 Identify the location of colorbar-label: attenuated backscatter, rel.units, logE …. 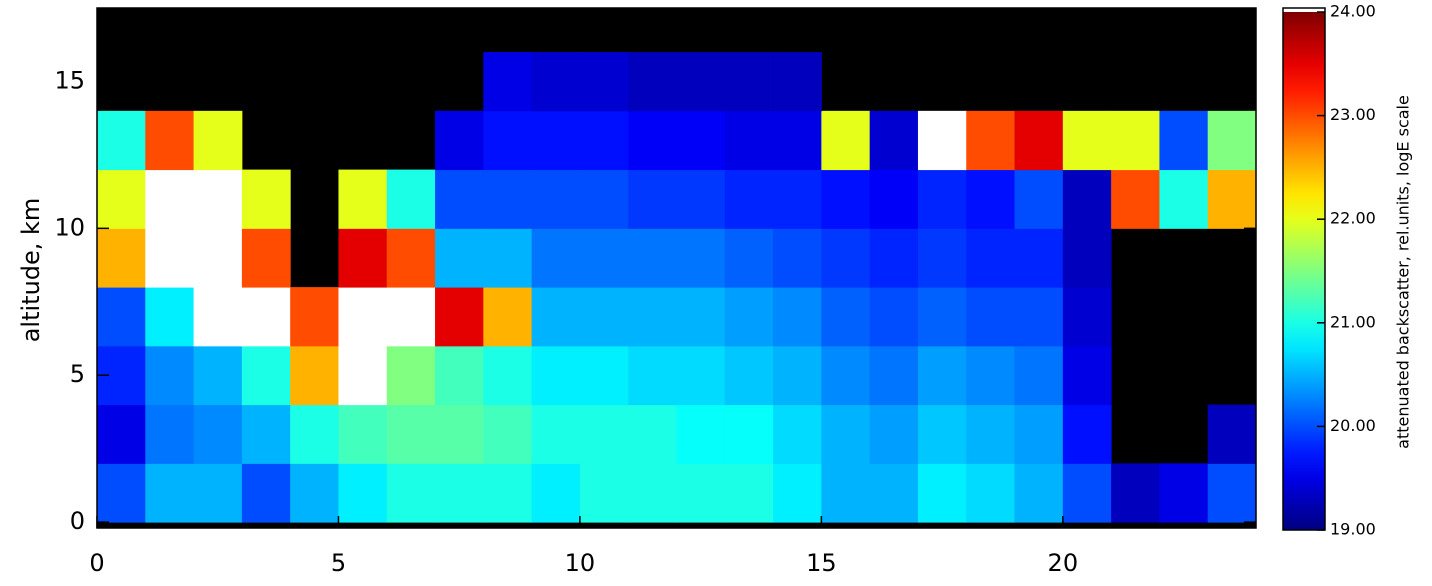
(1403, 272).